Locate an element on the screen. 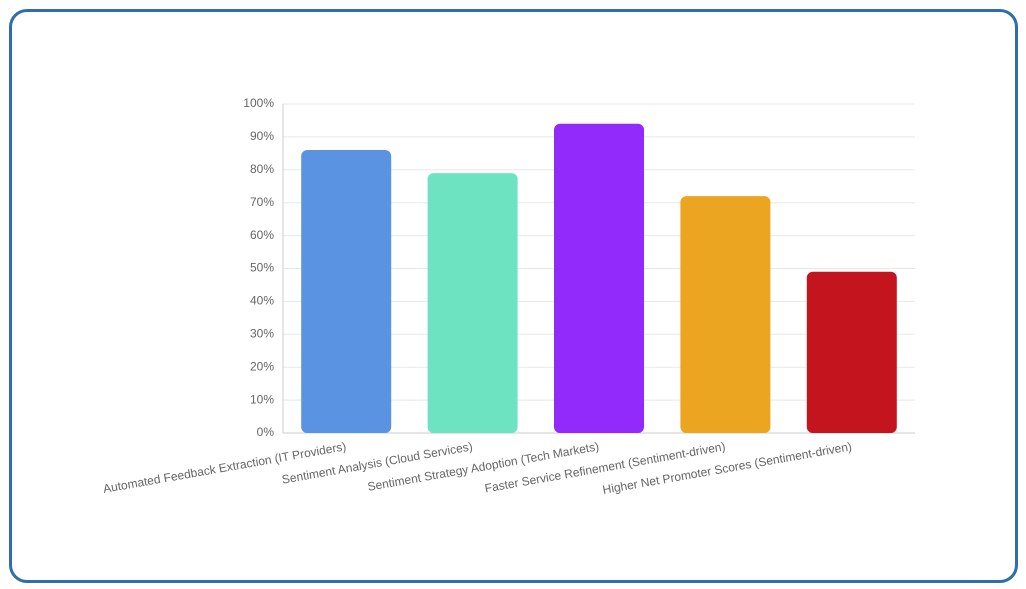 The height and width of the screenshot is (589, 1026). y-tick-label: 90% is located at coordinates (262, 136).